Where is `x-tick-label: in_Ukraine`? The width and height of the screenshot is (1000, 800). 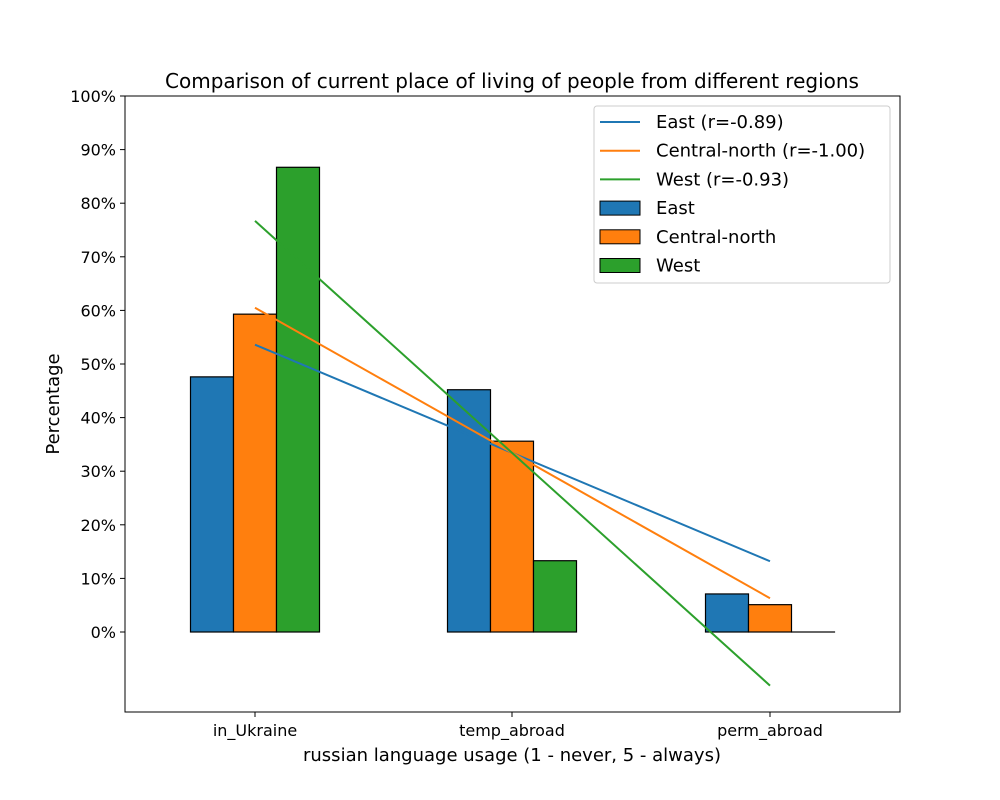 x-tick-label: in_Ukraine is located at coordinates (255, 731).